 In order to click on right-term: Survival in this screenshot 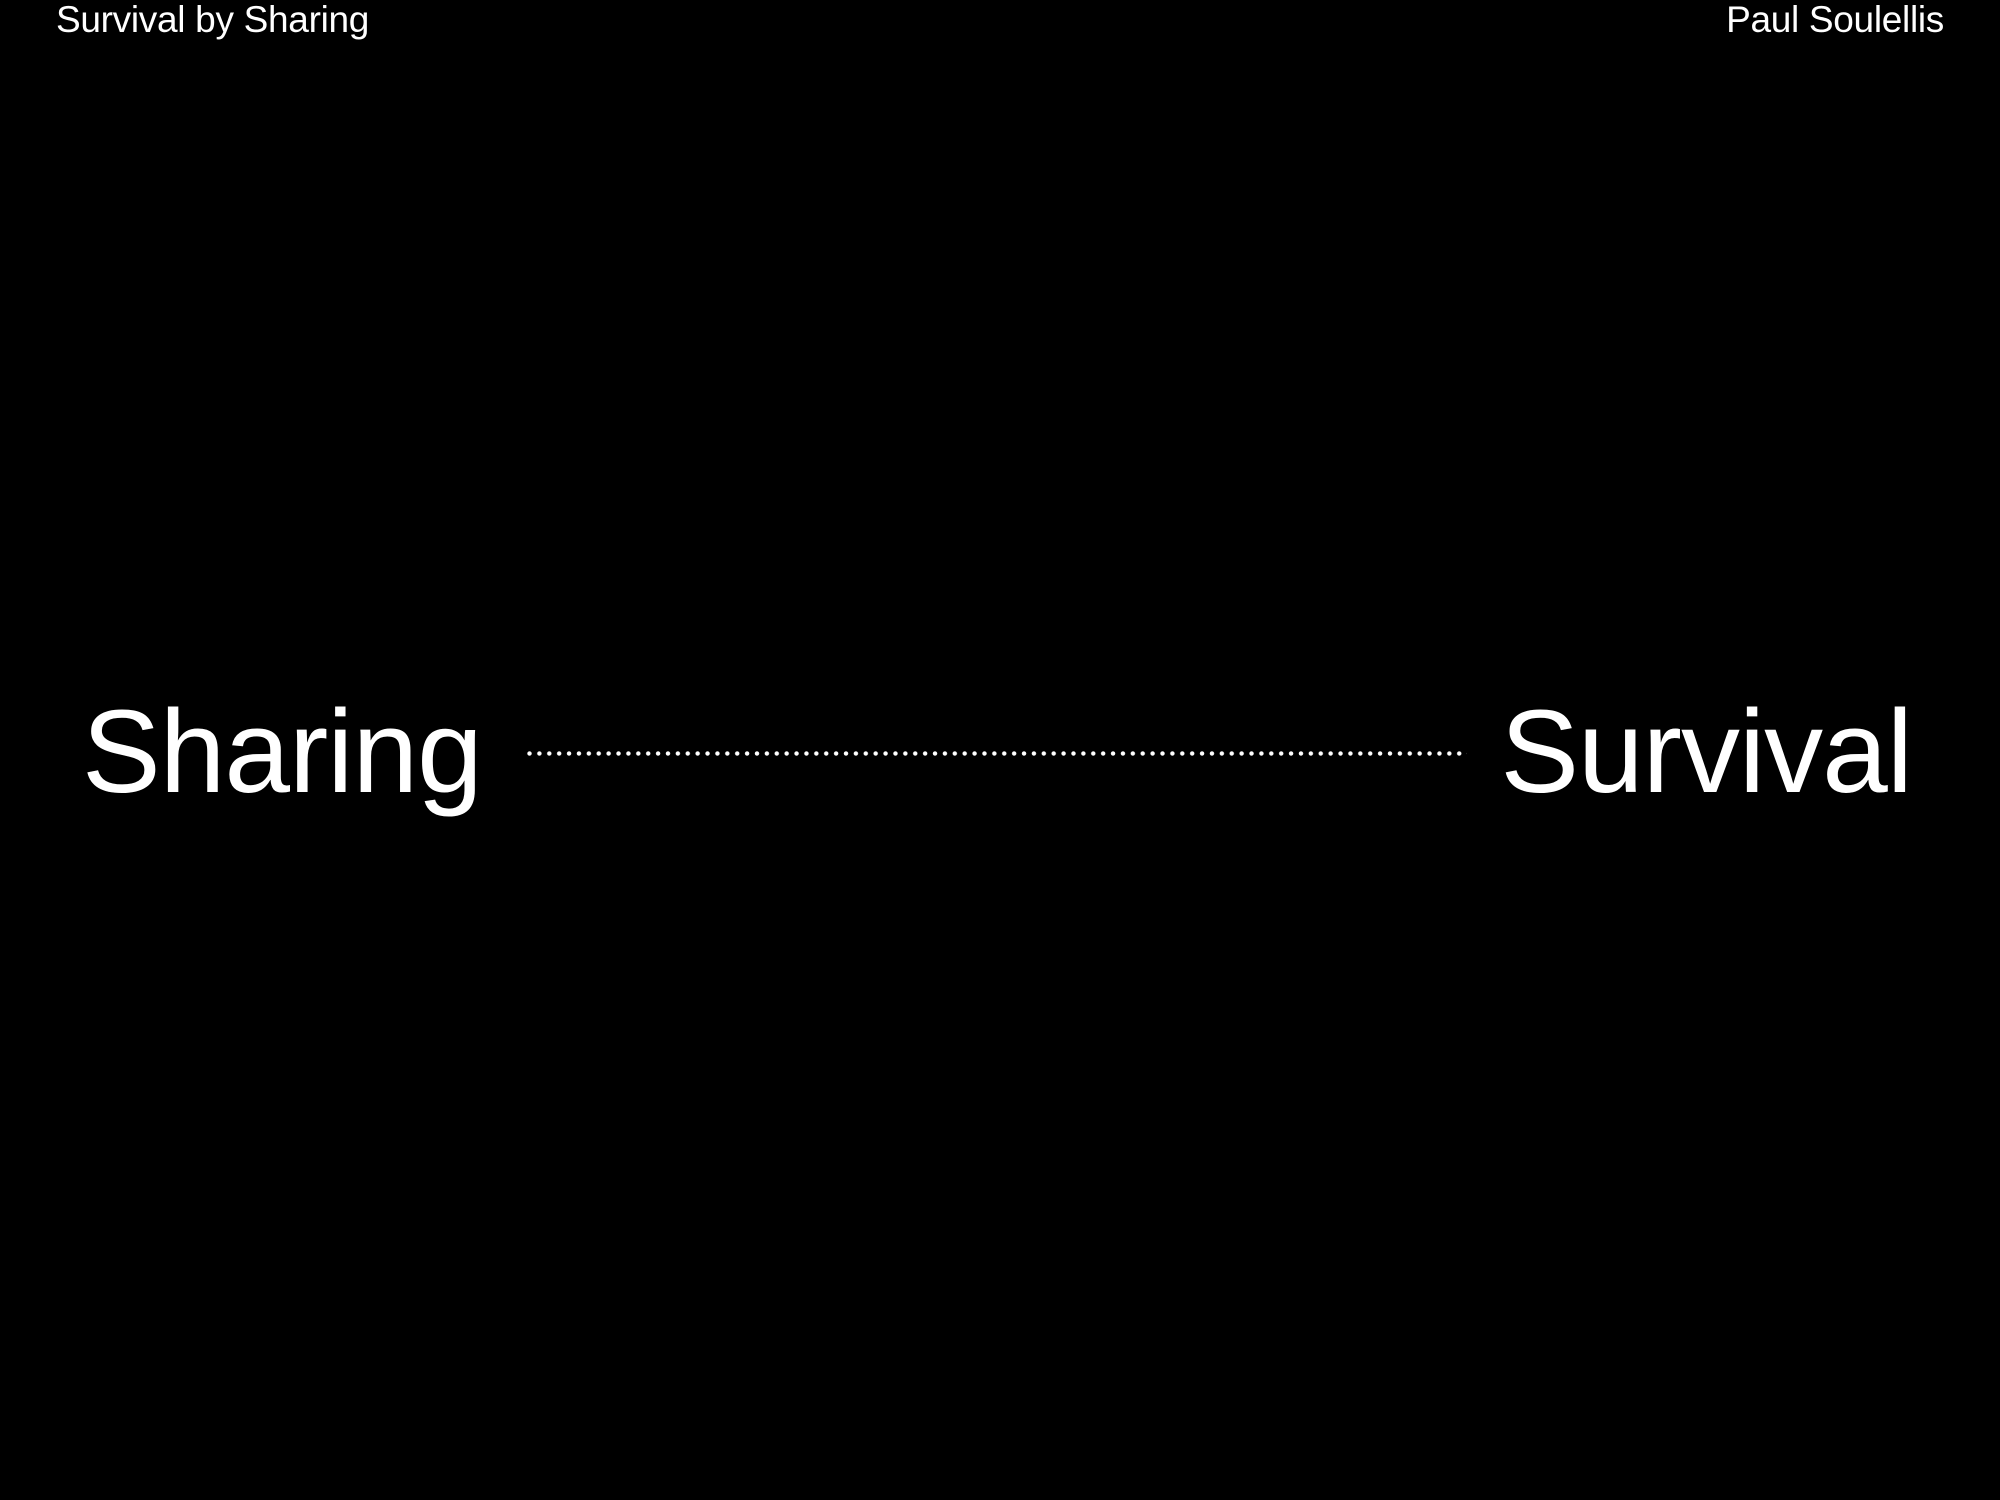, I will do `click(1706, 752)`.